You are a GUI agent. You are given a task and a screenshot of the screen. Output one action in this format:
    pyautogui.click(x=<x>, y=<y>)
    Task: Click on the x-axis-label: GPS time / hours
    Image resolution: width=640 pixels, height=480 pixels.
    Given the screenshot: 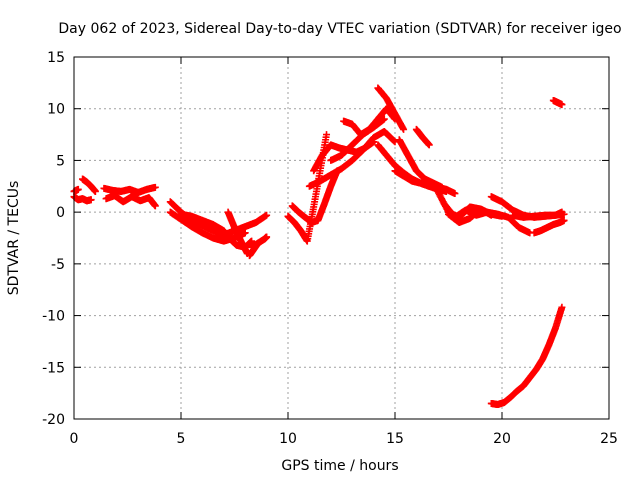 What is the action you would take?
    pyautogui.click(x=339, y=466)
    